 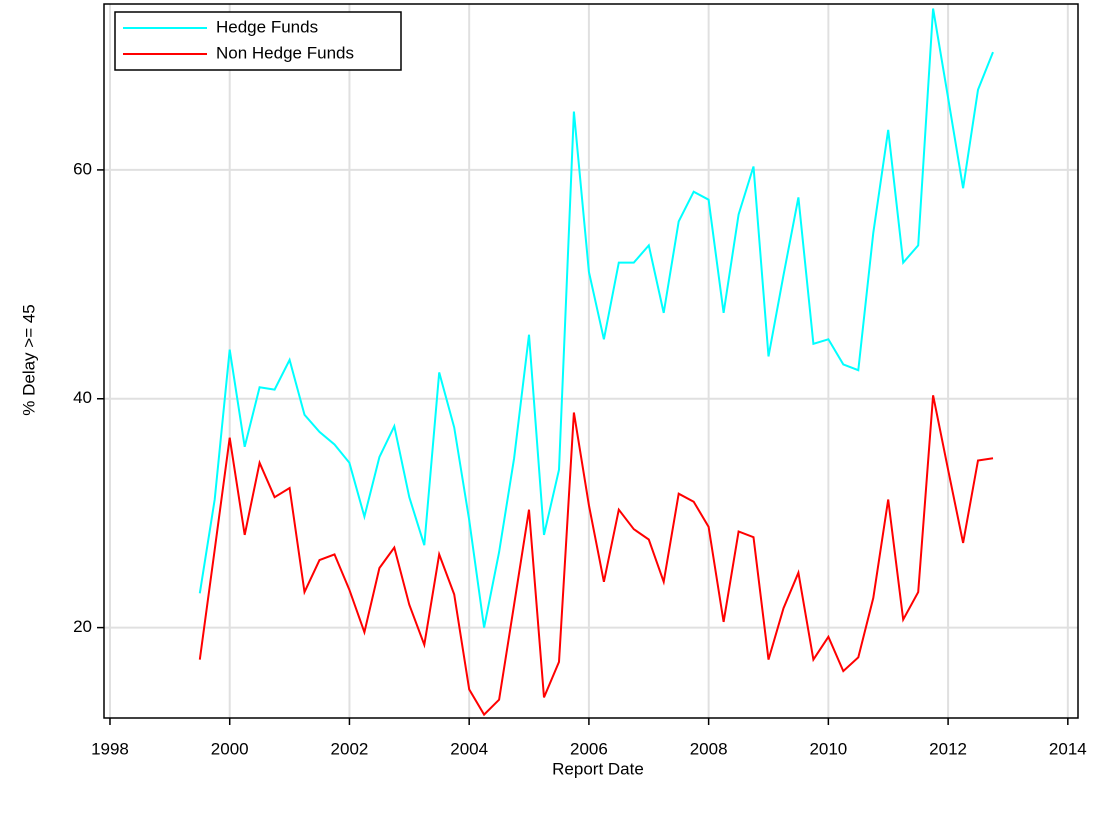 I want to click on x-tick-label: 2004, so click(x=469, y=748).